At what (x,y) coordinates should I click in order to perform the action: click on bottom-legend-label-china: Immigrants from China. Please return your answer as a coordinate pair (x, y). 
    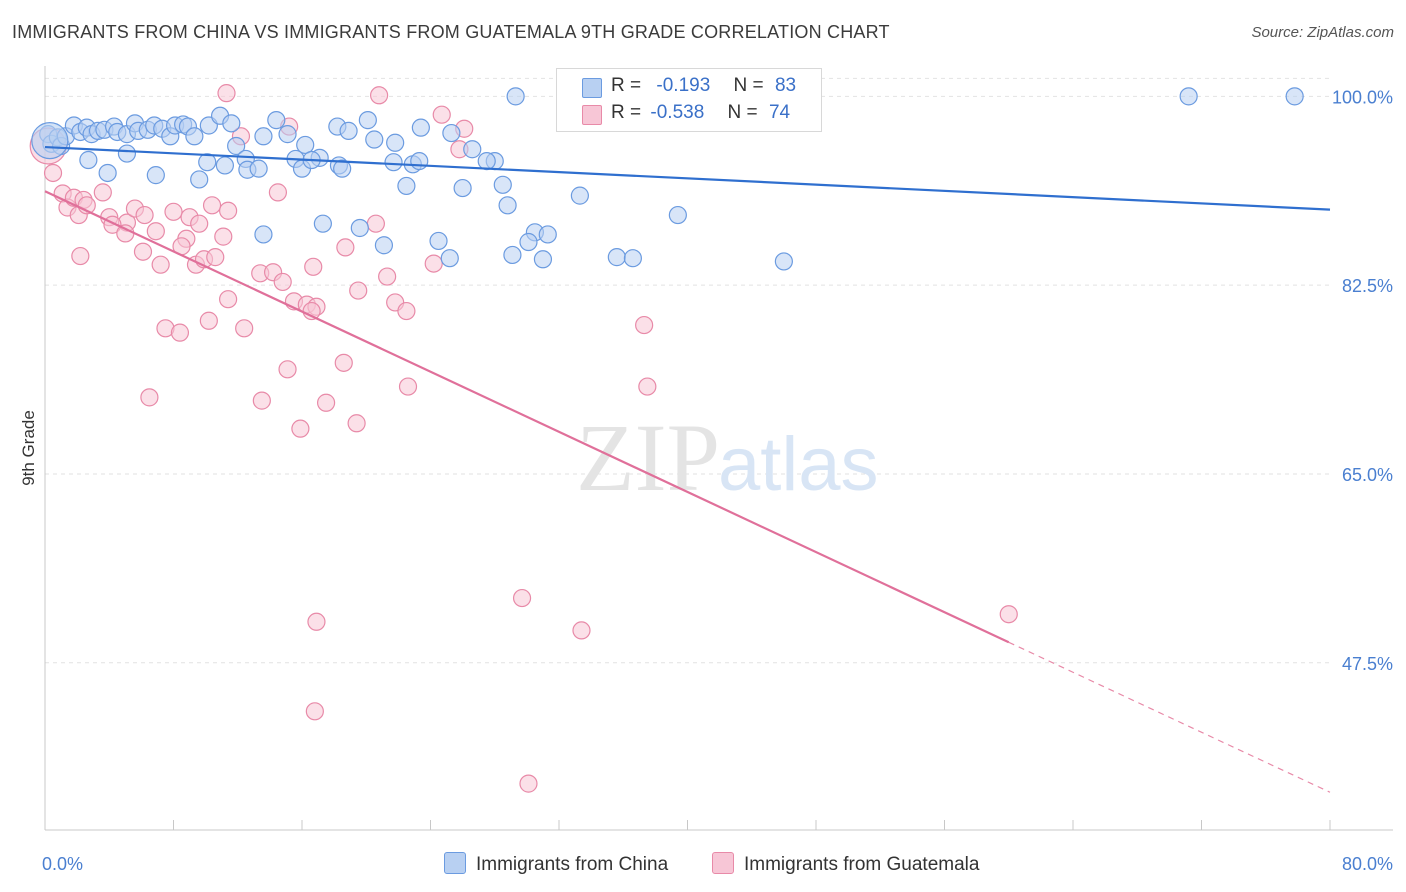
    Looking at the image, I should click on (572, 864).